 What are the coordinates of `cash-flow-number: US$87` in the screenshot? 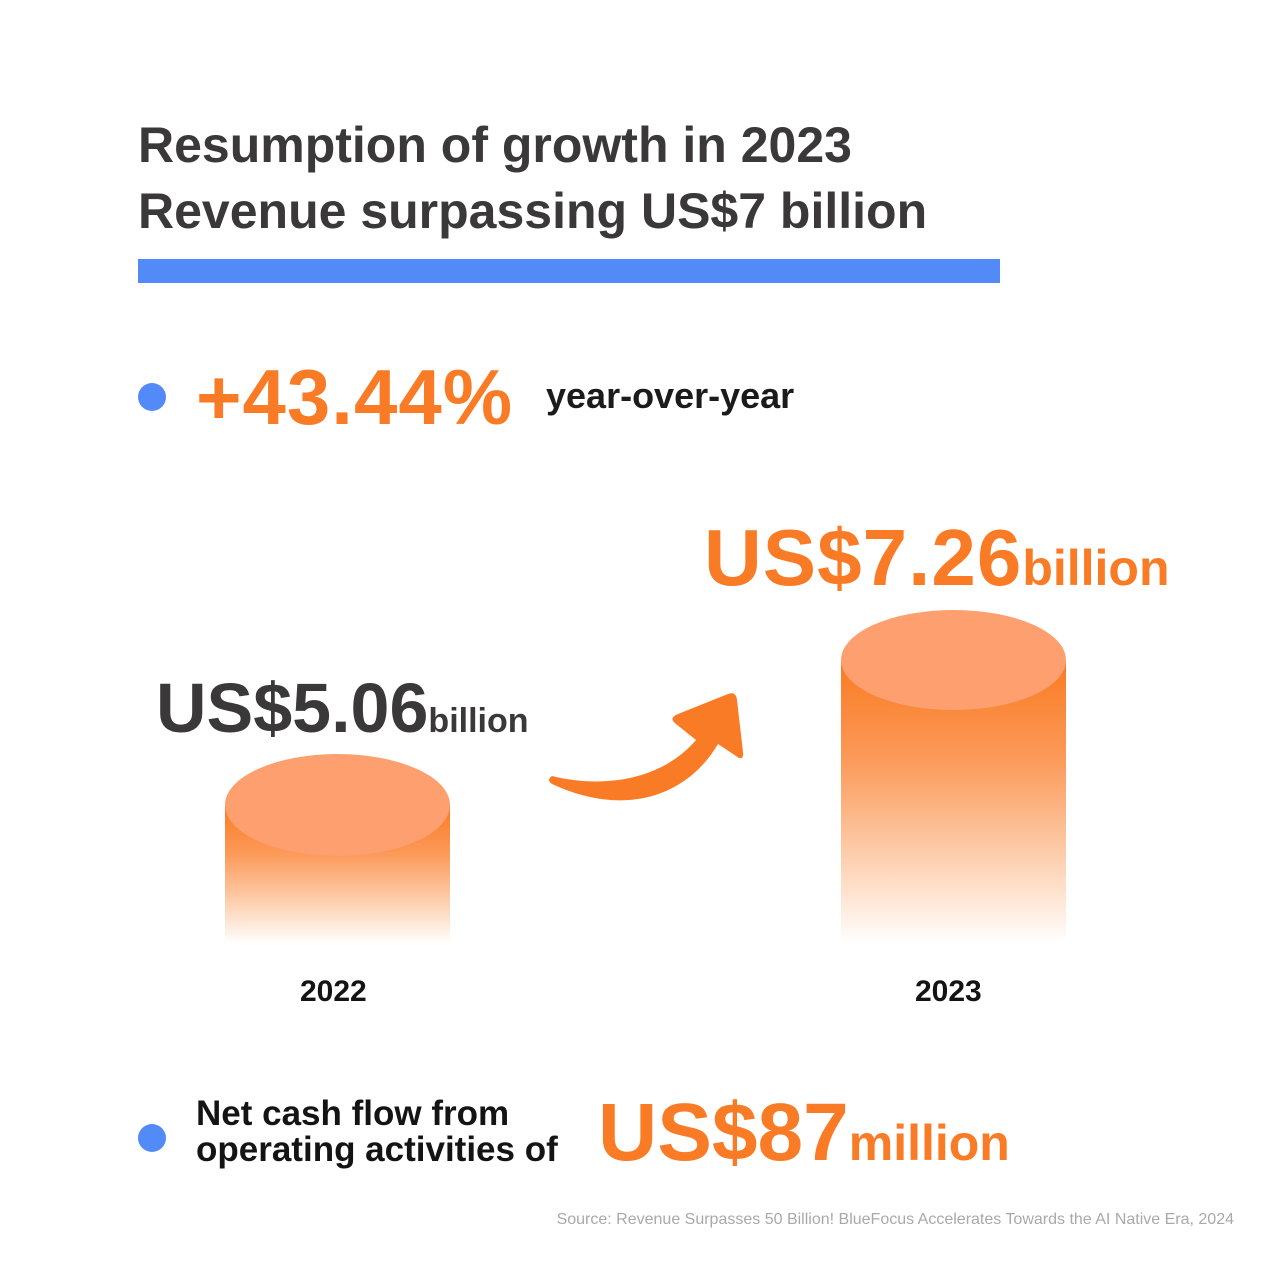 It's located at (723, 1132).